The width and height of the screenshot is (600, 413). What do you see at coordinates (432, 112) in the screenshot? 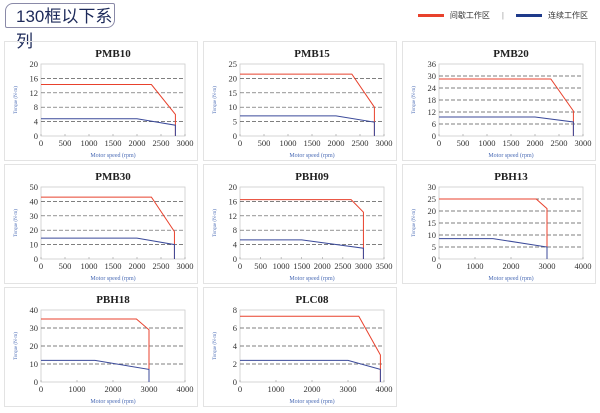
I see `y-tick-label: 12` at bounding box center [432, 112].